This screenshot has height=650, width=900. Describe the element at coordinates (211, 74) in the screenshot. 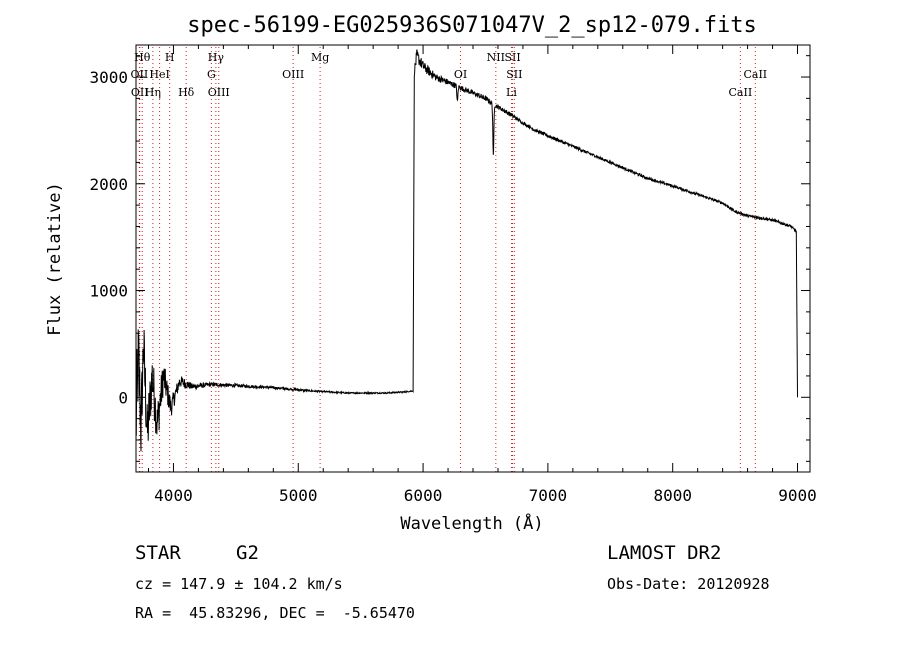

I see `line-label-g: G` at that location.